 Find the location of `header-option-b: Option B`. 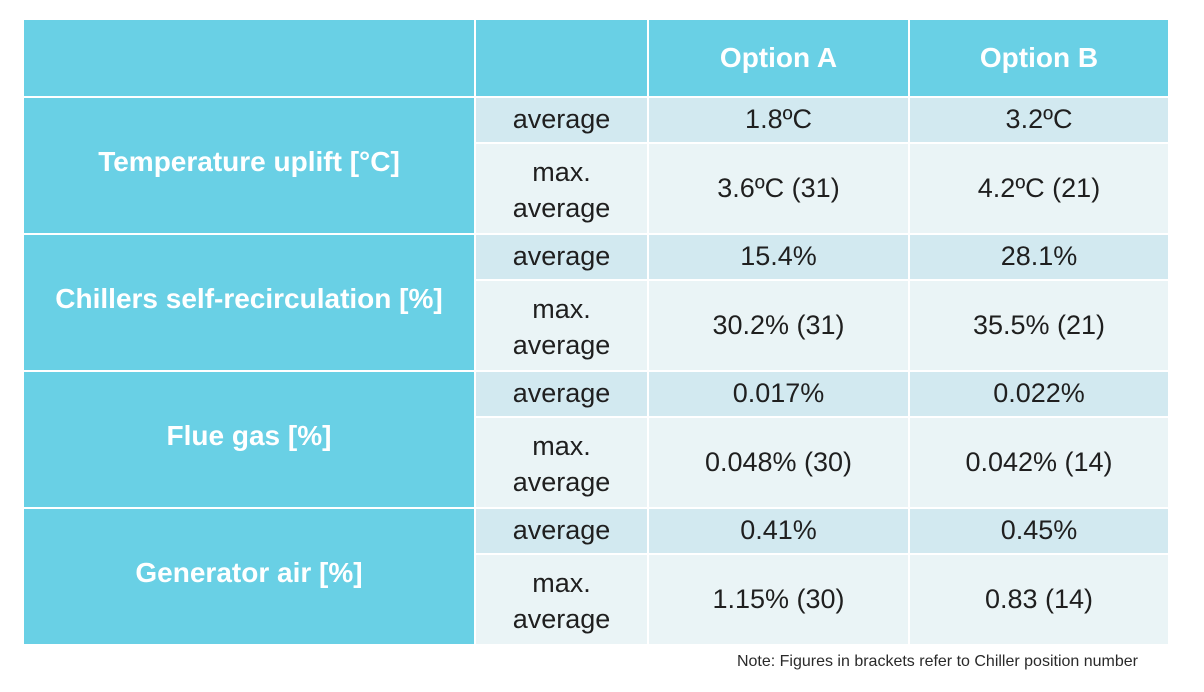

header-option-b: Option B is located at coordinates (1039, 58).